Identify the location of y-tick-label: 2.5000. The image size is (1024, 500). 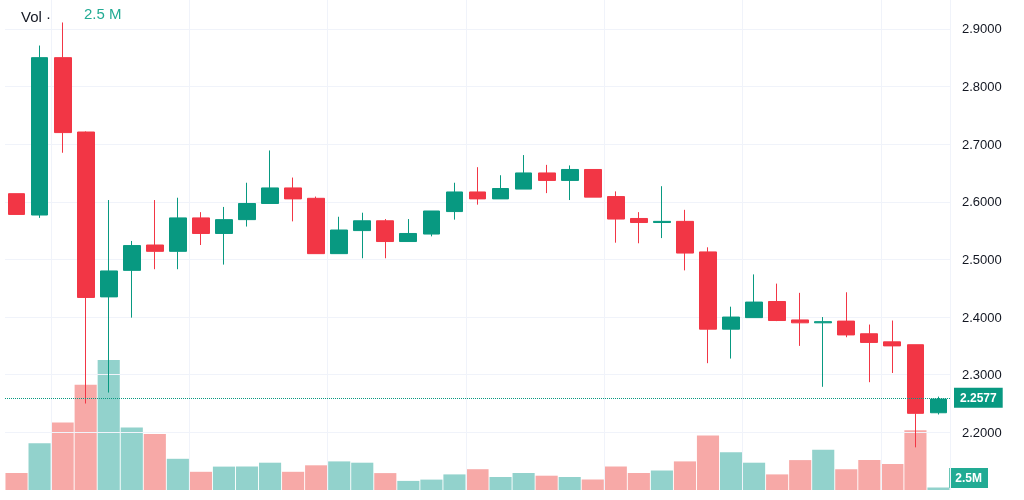
(982, 259).